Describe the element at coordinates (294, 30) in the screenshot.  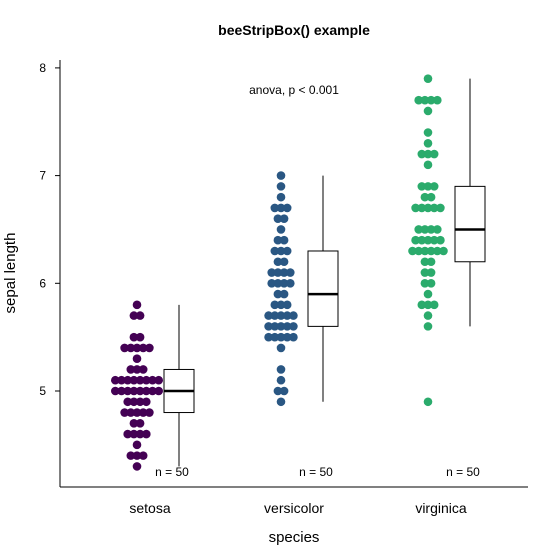
I see `chart-title: beeStripBox() example` at that location.